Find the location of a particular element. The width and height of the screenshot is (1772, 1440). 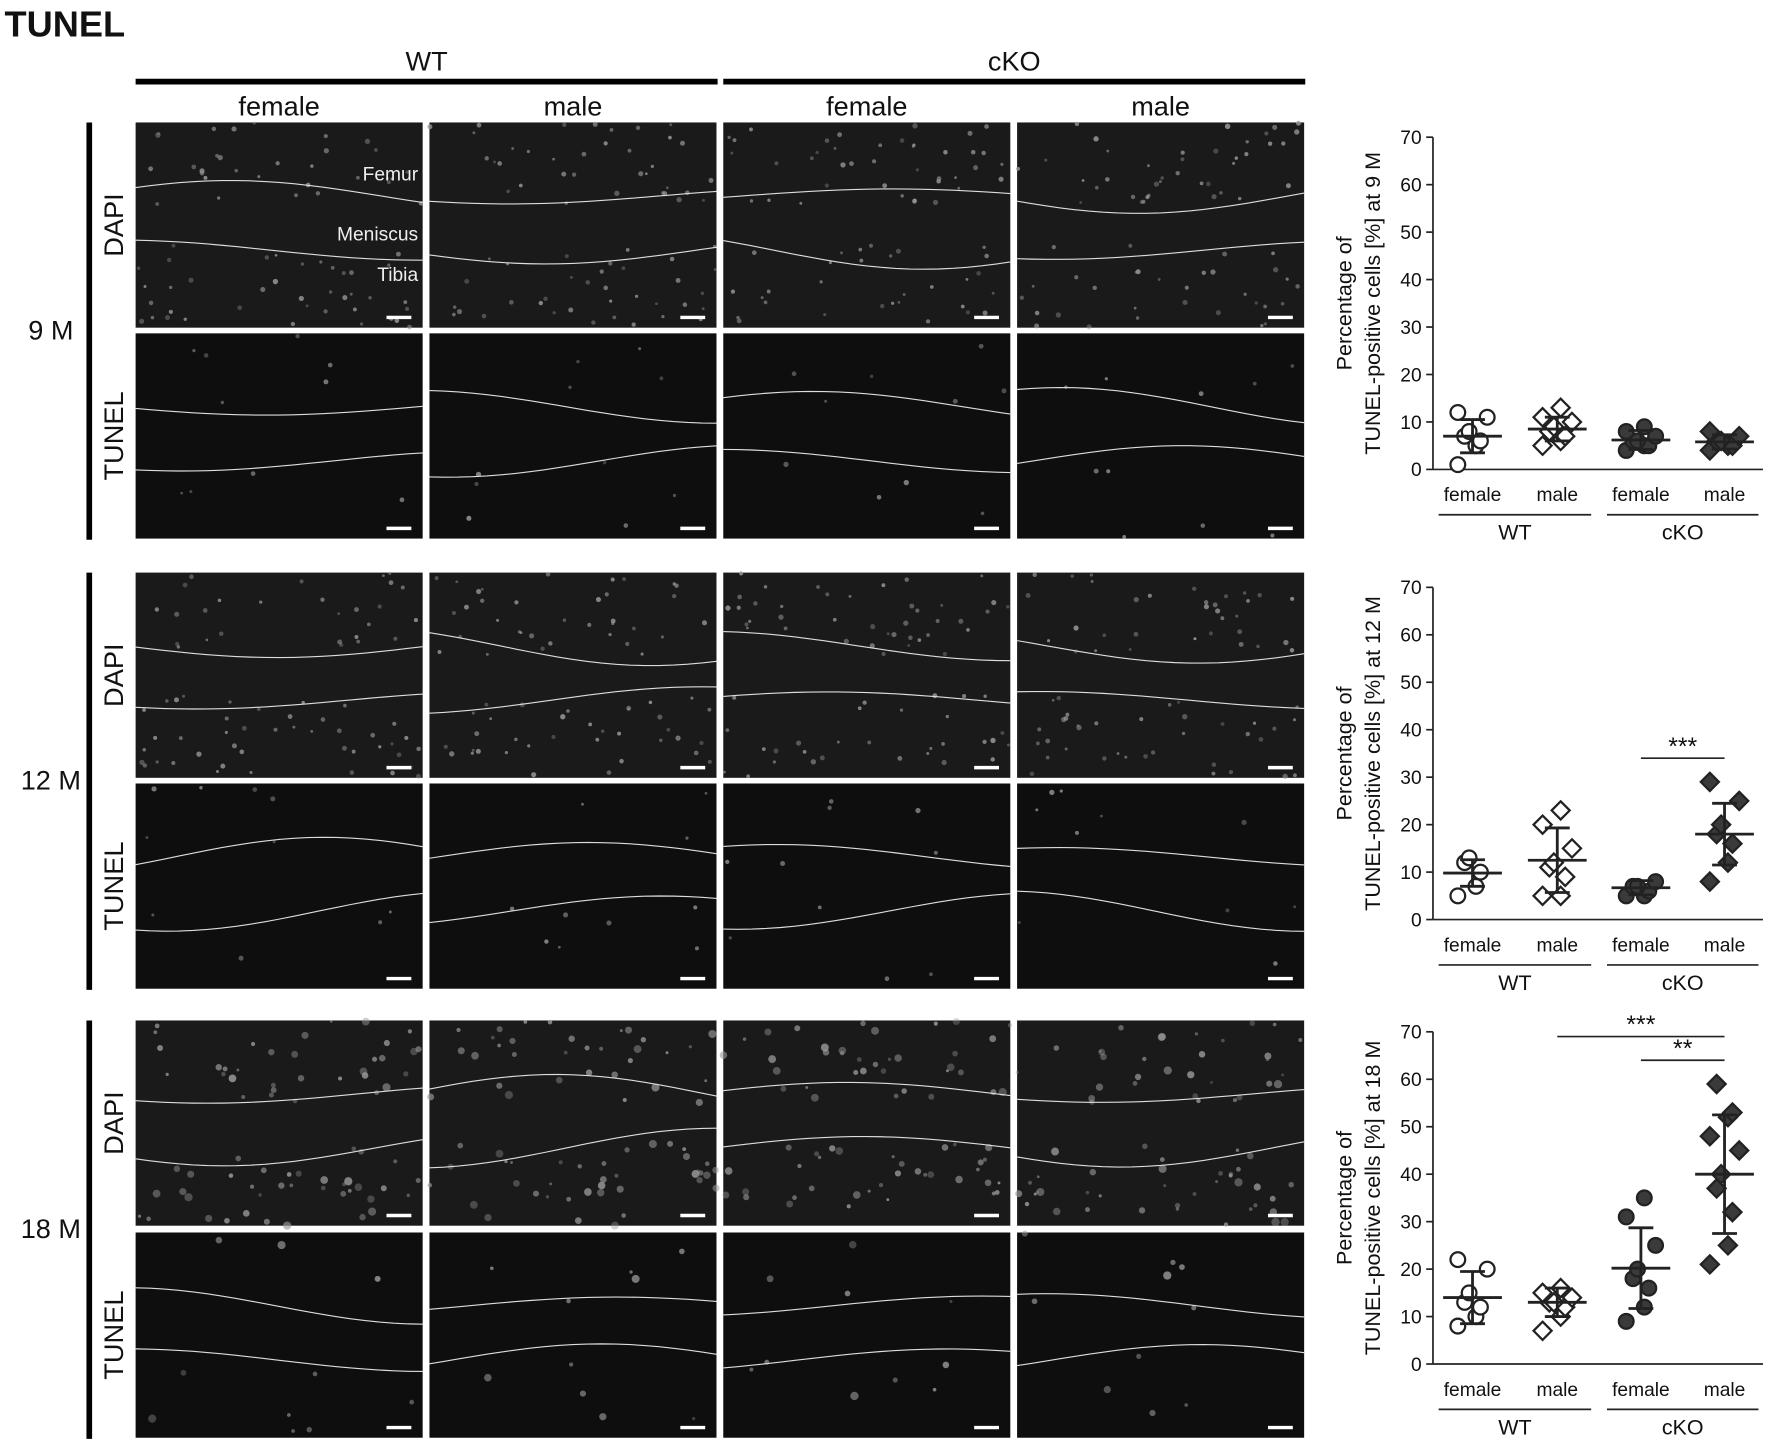

tissue-label: Meniscus is located at coordinates (377, 234).